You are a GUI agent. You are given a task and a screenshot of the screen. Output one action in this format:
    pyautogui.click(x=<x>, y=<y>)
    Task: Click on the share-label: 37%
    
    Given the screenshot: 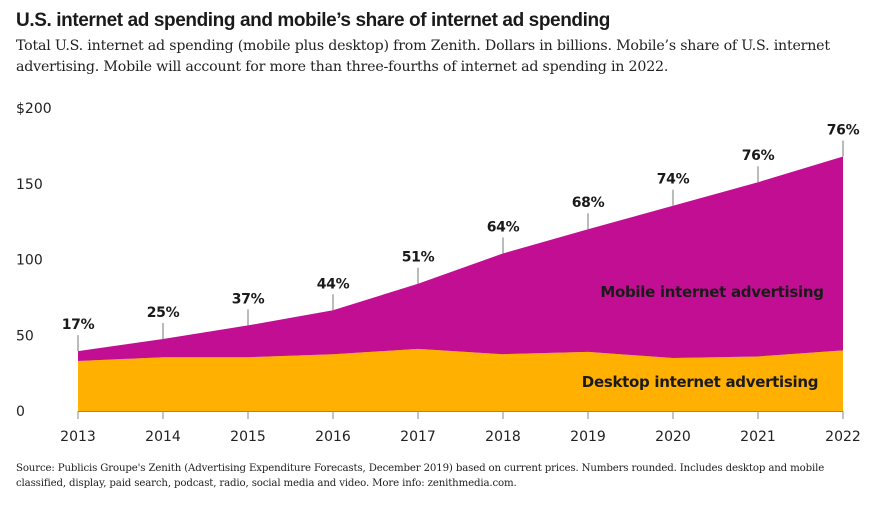 What is the action you would take?
    pyautogui.click(x=248, y=299)
    